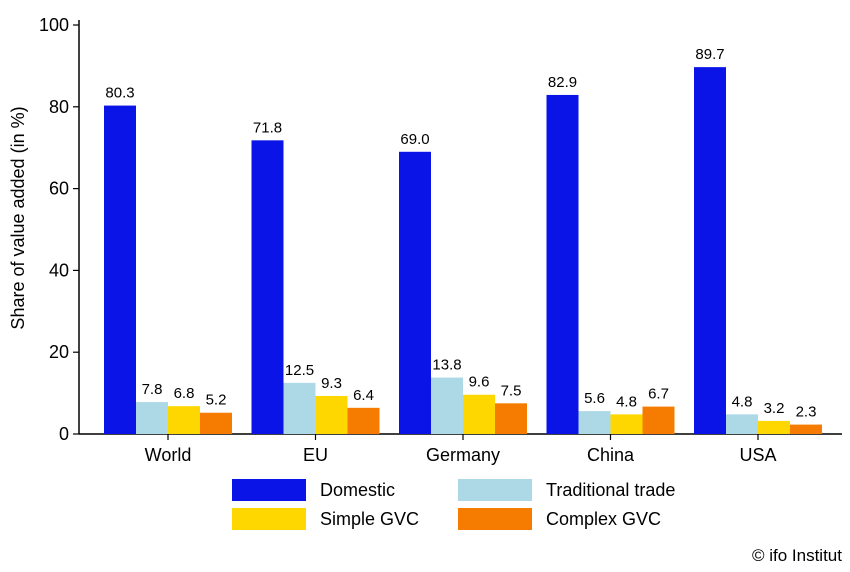  Describe the element at coordinates (184, 420) in the screenshot. I see `bar-world-simple-gvc` at that location.